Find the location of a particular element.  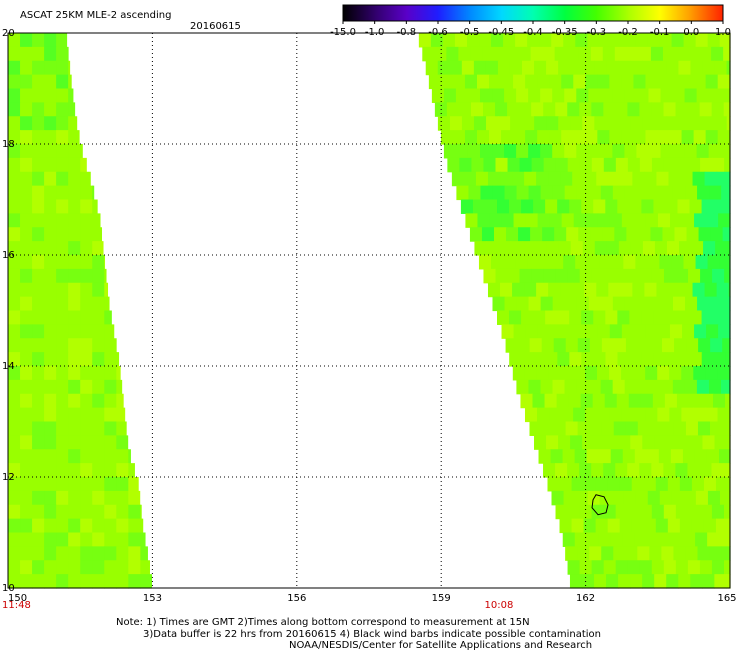

y-tick-label: 18 is located at coordinates (8, 144).